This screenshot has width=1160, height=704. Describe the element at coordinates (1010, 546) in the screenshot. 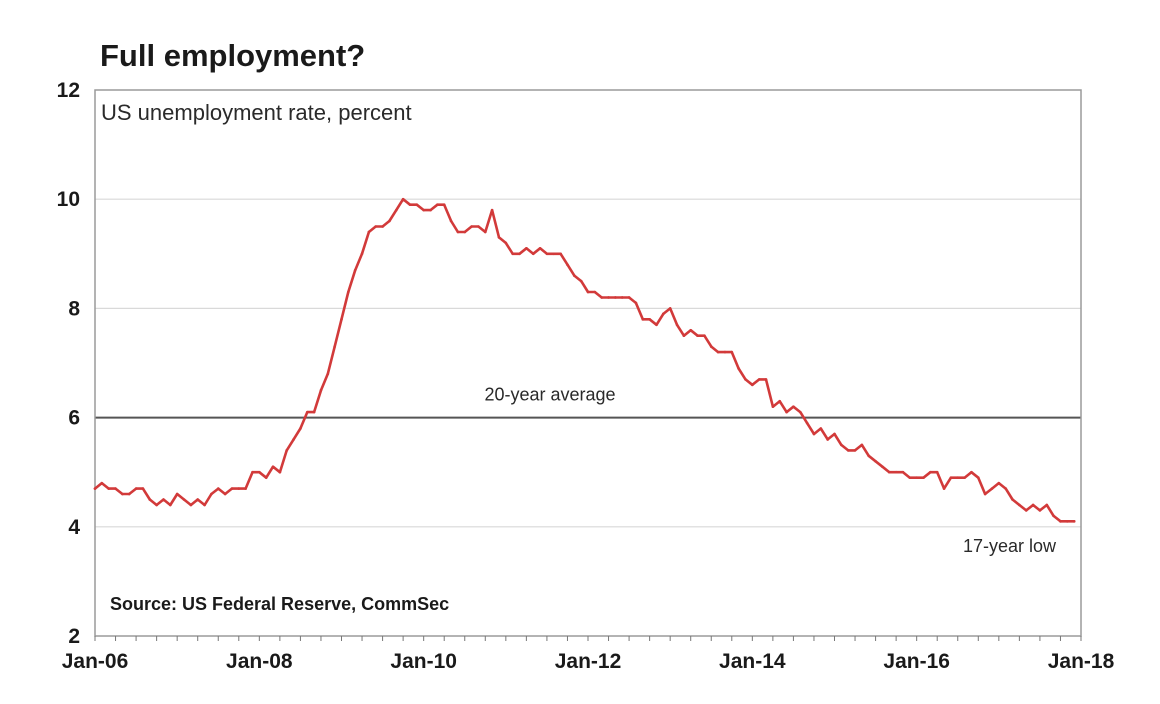

I see `low-annotation: 17-year low` at that location.